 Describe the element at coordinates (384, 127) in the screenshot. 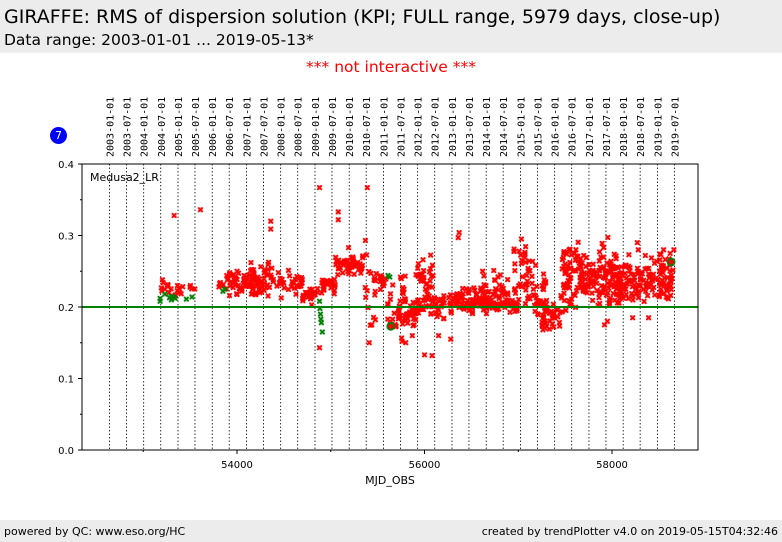

I see `date-label: 2011-01-01` at that location.